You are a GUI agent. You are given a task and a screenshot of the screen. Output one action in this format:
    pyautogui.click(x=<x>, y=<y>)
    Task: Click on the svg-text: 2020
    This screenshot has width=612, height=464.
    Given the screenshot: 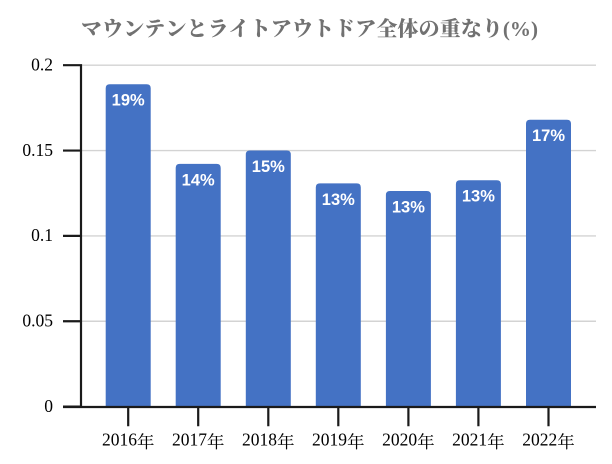 What is the action you would take?
    pyautogui.click(x=399, y=439)
    